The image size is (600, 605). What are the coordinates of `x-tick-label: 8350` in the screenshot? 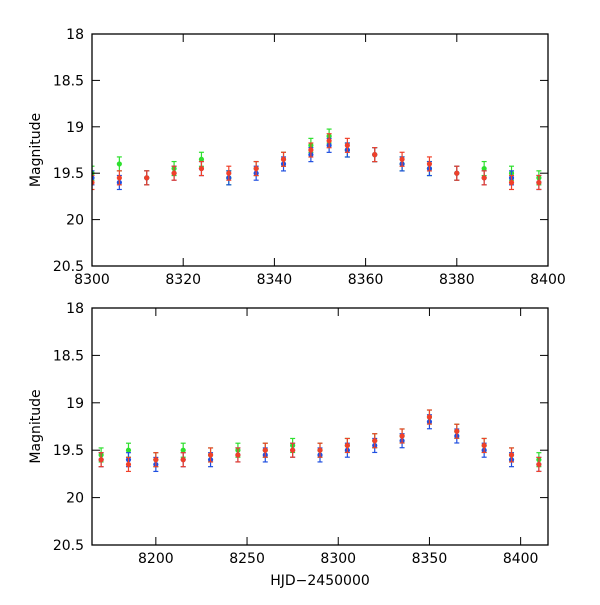 It's located at (430, 559).